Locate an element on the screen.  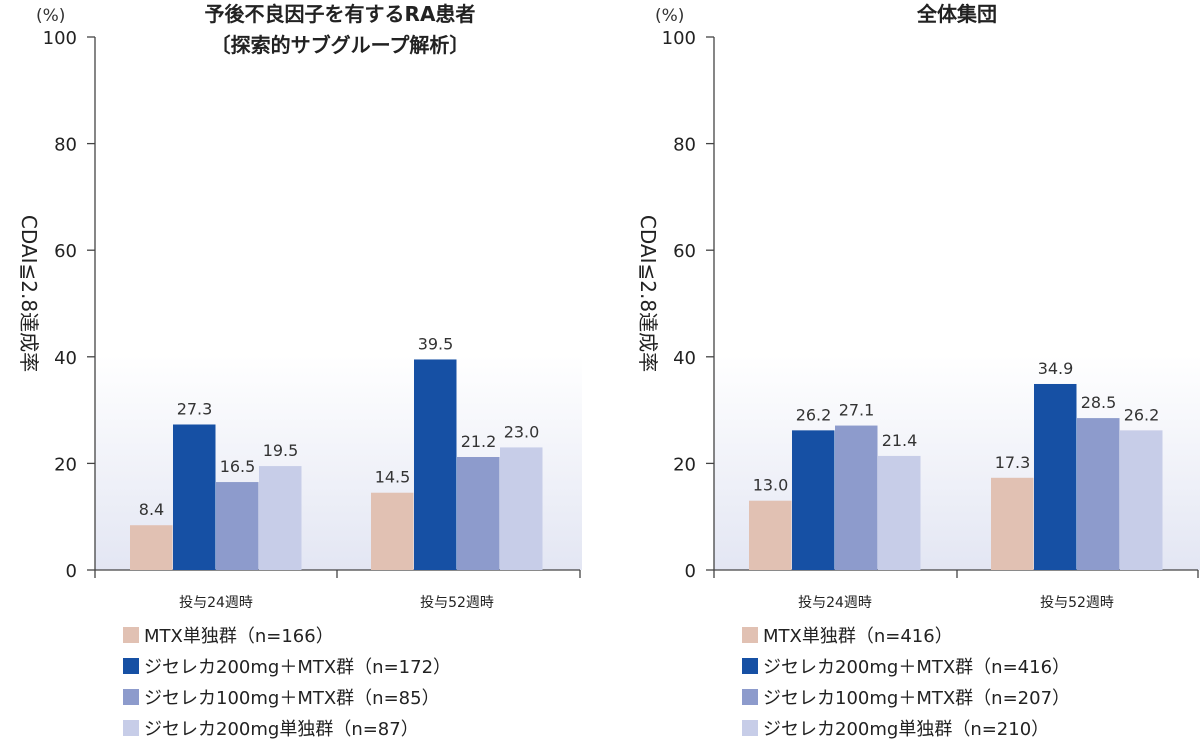
chart-title-line: 〔探索的サブグループ解析〕 is located at coordinates (340, 45).